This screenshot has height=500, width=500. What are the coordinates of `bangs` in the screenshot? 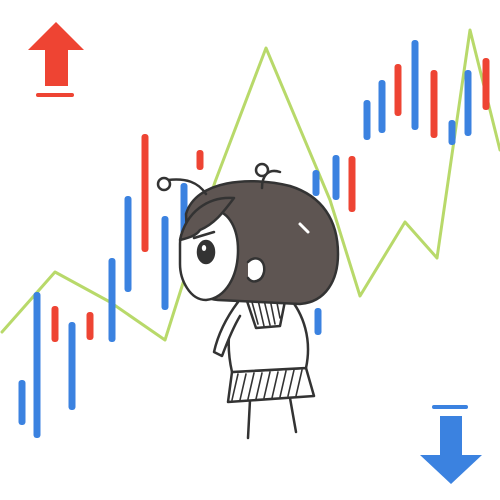 It's located at (207, 219).